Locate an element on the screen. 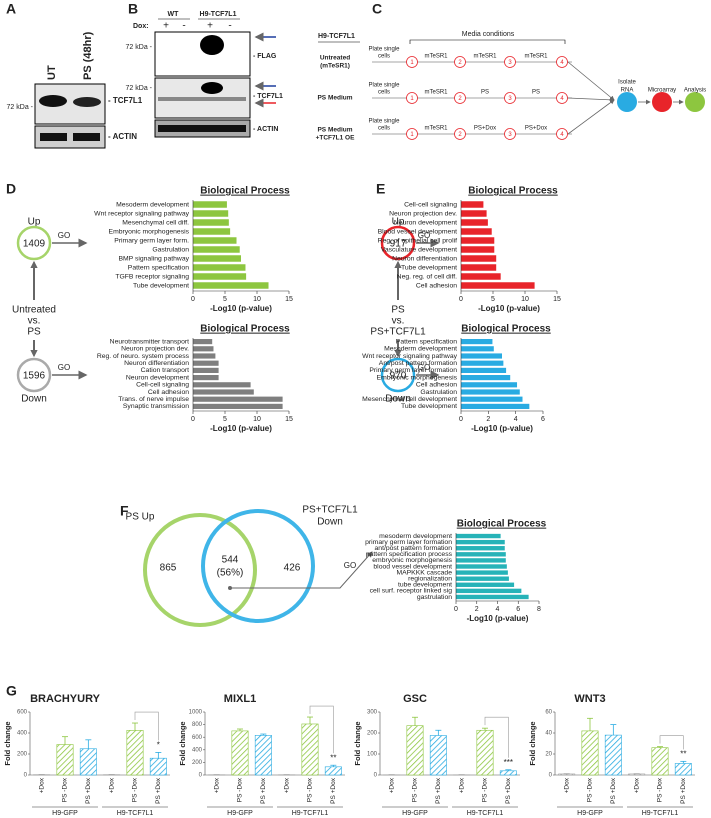  category-label: Mesenchymal cell diff. is located at coordinates (155, 222).